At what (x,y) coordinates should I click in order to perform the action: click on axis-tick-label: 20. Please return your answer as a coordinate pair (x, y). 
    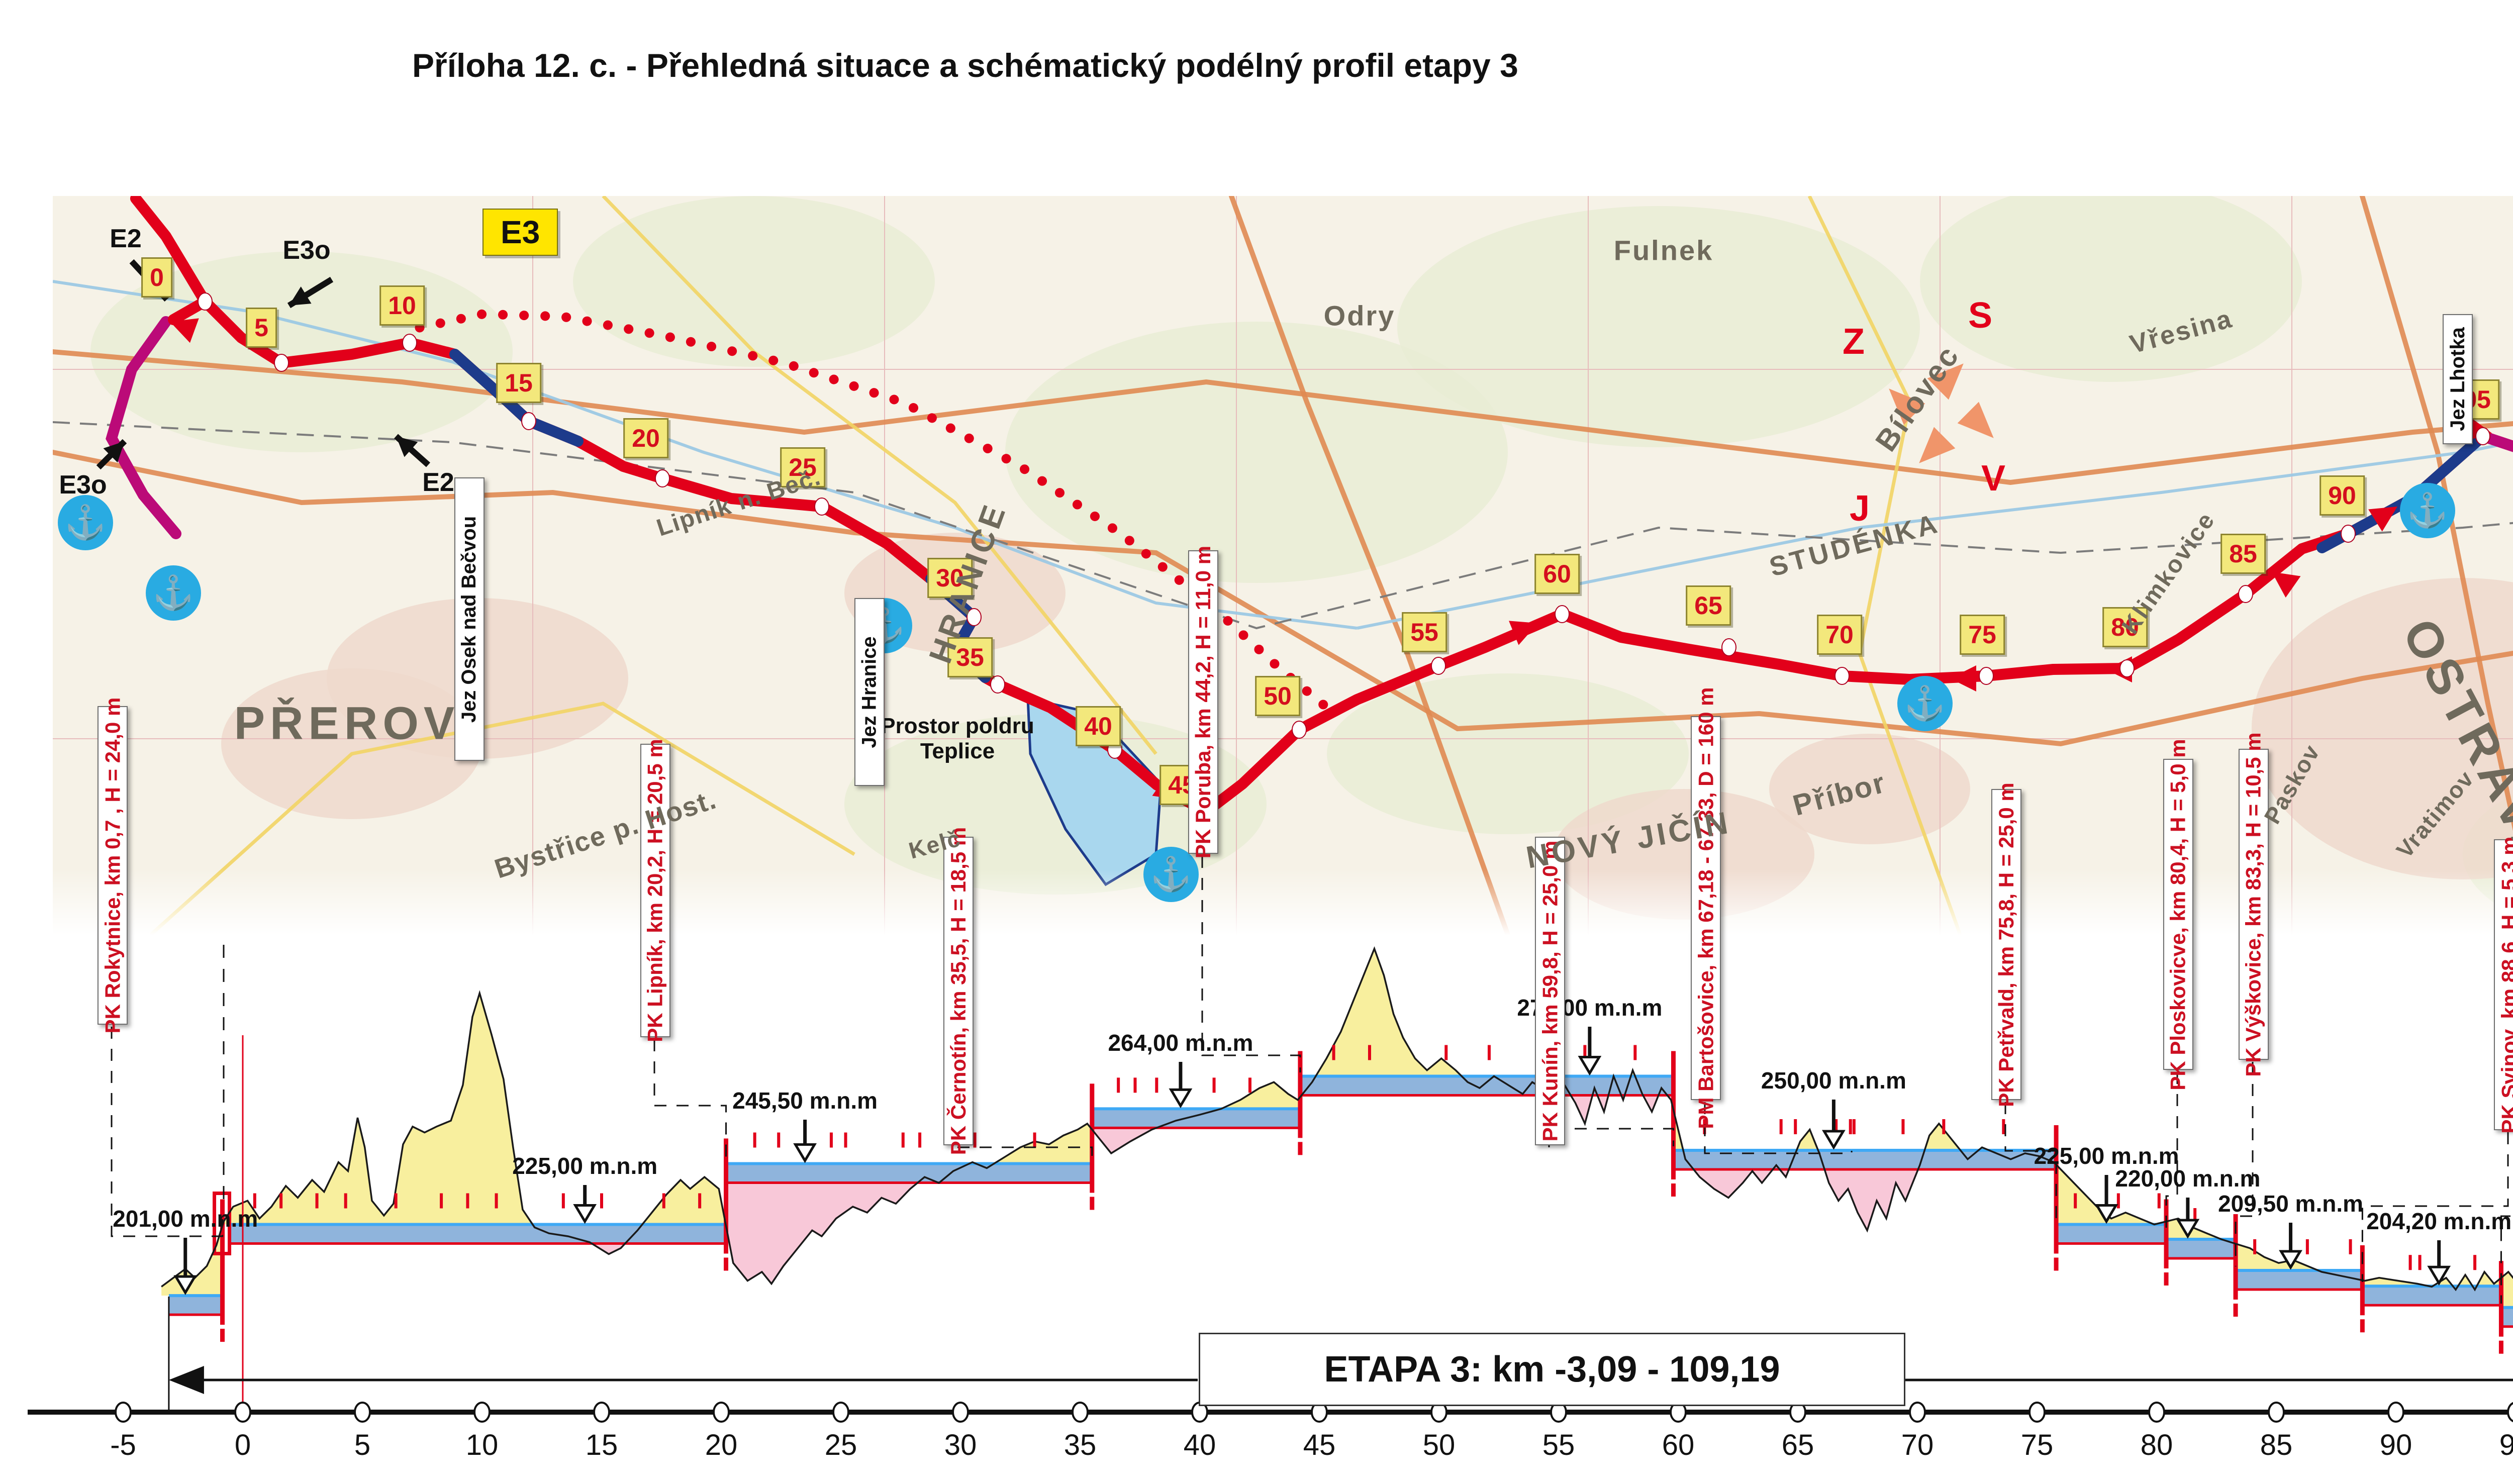
    Looking at the image, I should click on (722, 1445).